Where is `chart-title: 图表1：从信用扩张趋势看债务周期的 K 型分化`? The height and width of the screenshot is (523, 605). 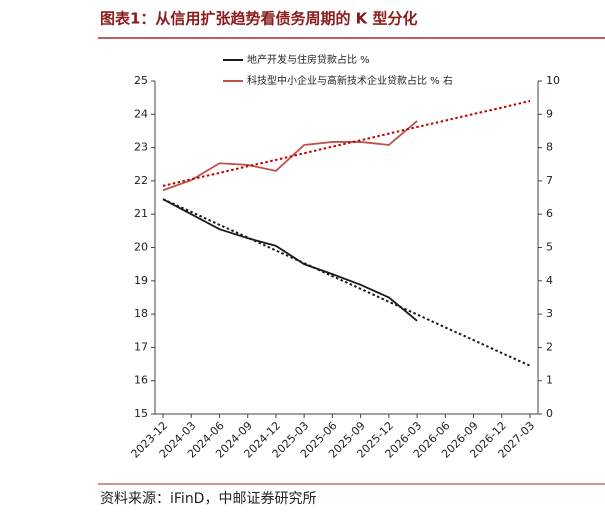
chart-title: 图表1：从信用扩张趋势看债务周期的 K 型分化 is located at coordinates (259, 19).